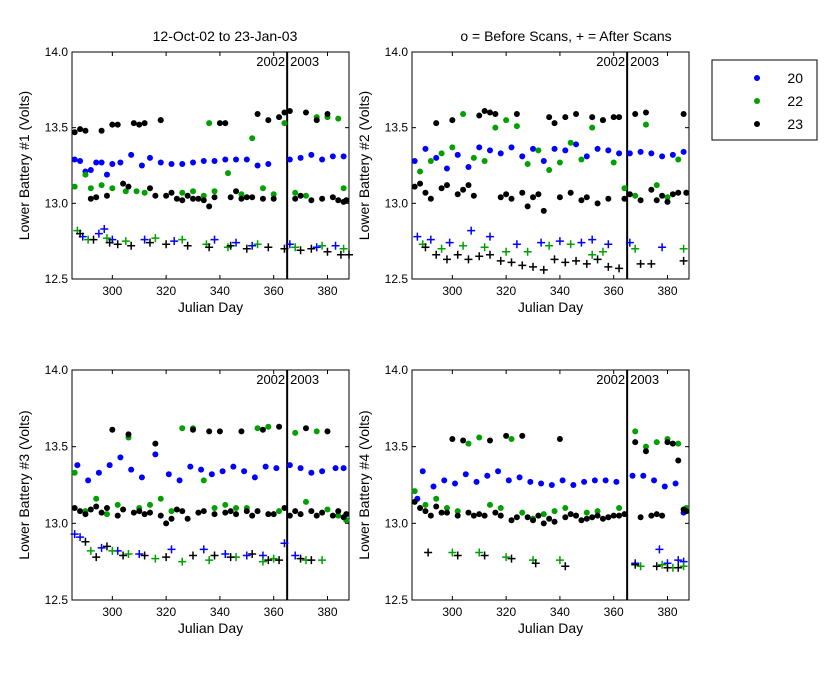  Describe the element at coordinates (57, 370) in the screenshot. I see `y-tick-label: 14.0` at that location.